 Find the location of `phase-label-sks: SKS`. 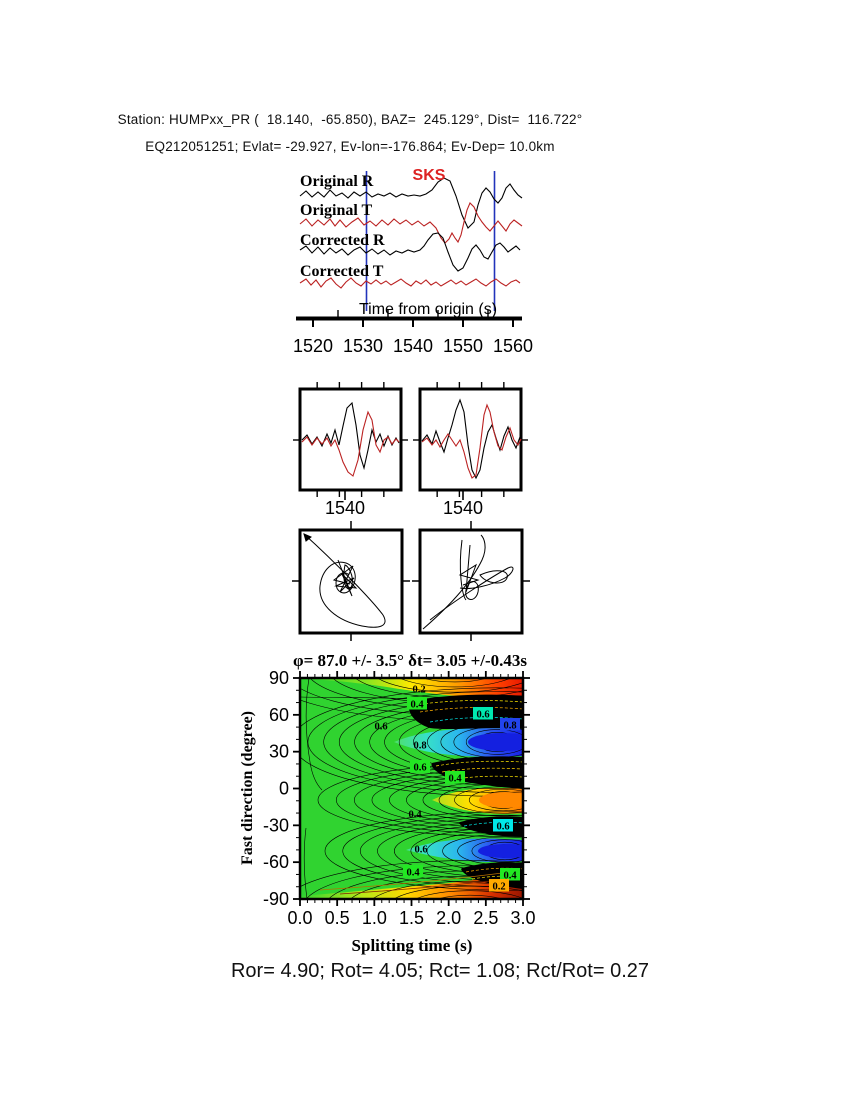

phase-label-sks: SKS is located at coordinates (429, 175).